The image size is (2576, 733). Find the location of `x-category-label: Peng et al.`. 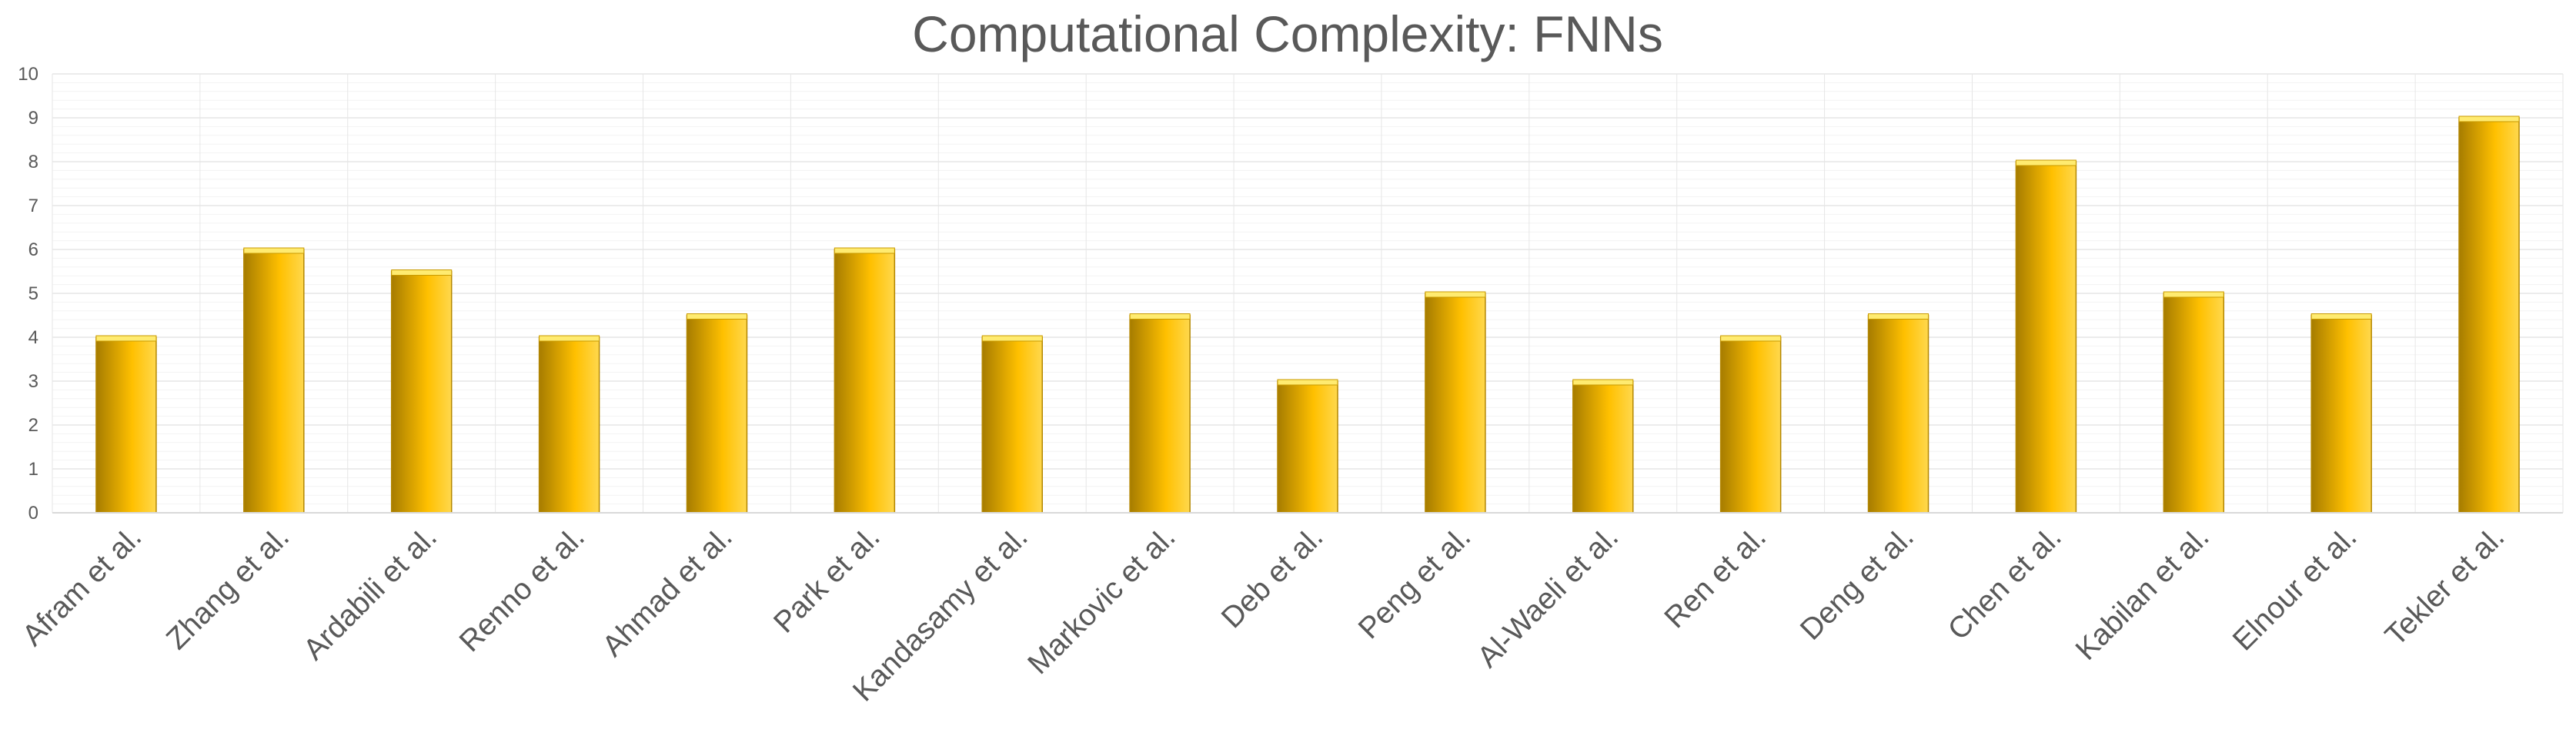

x-category-label: Peng et al. is located at coordinates (1414, 582).